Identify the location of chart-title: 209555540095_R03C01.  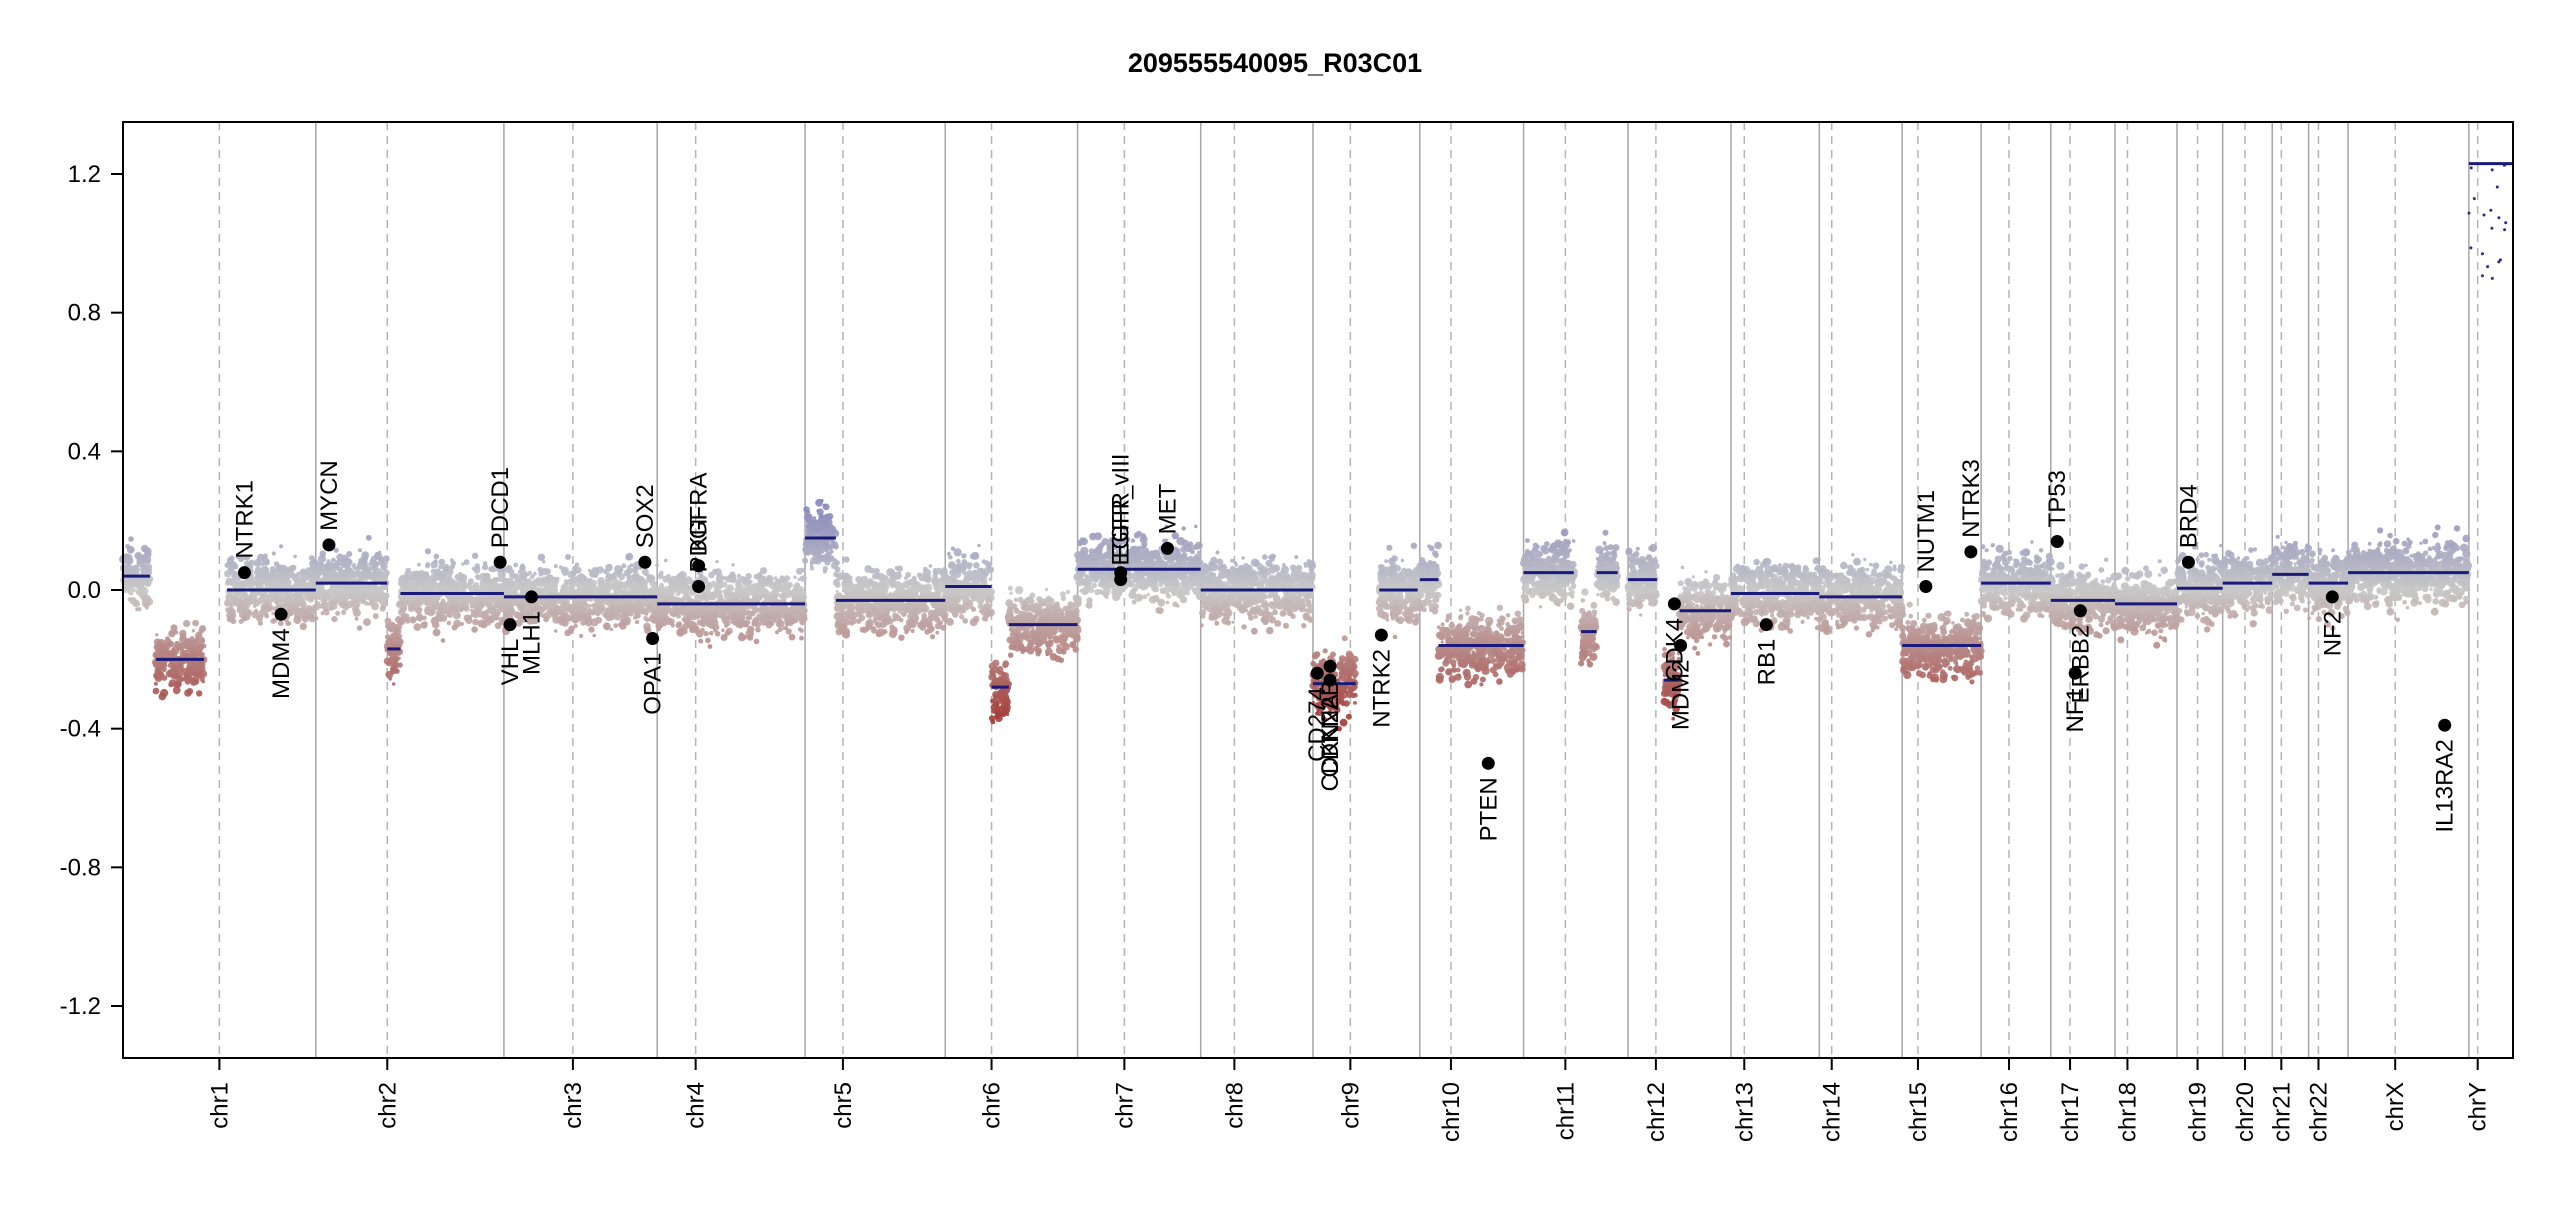
(1275, 63).